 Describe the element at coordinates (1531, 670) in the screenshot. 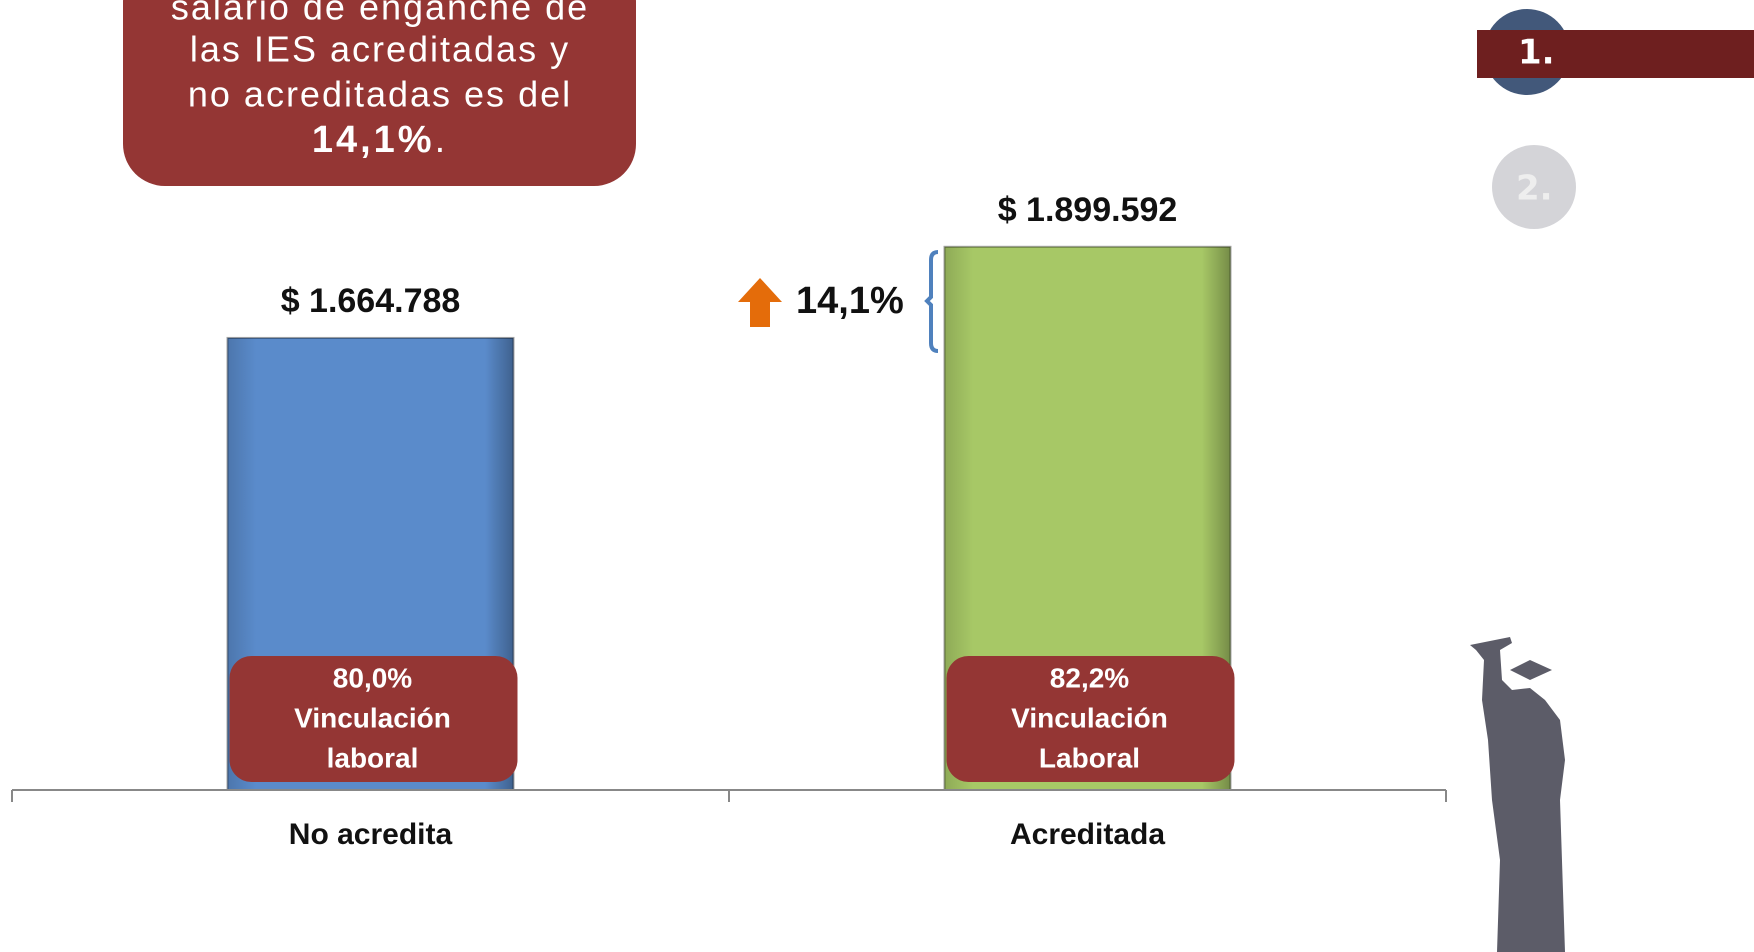

I see `cap` at that location.